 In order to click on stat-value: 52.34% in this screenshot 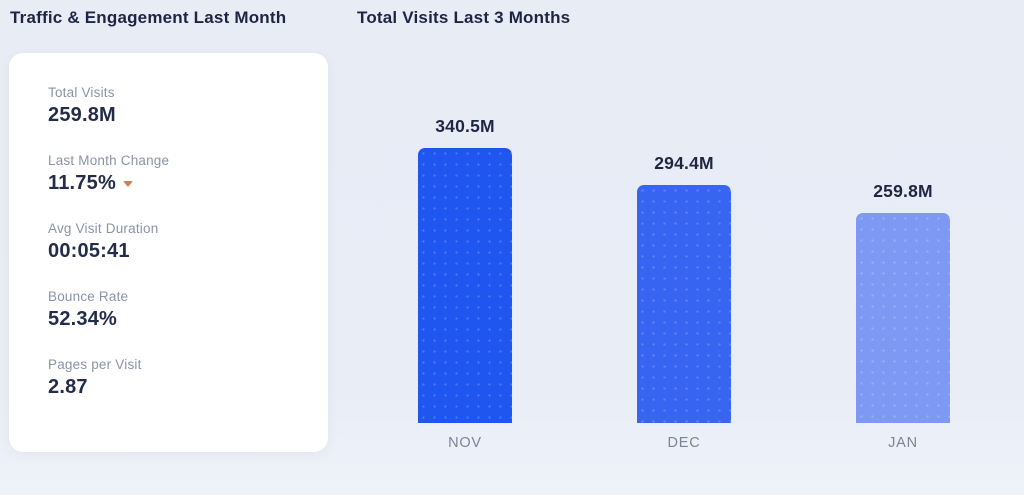, I will do `click(83, 319)`.